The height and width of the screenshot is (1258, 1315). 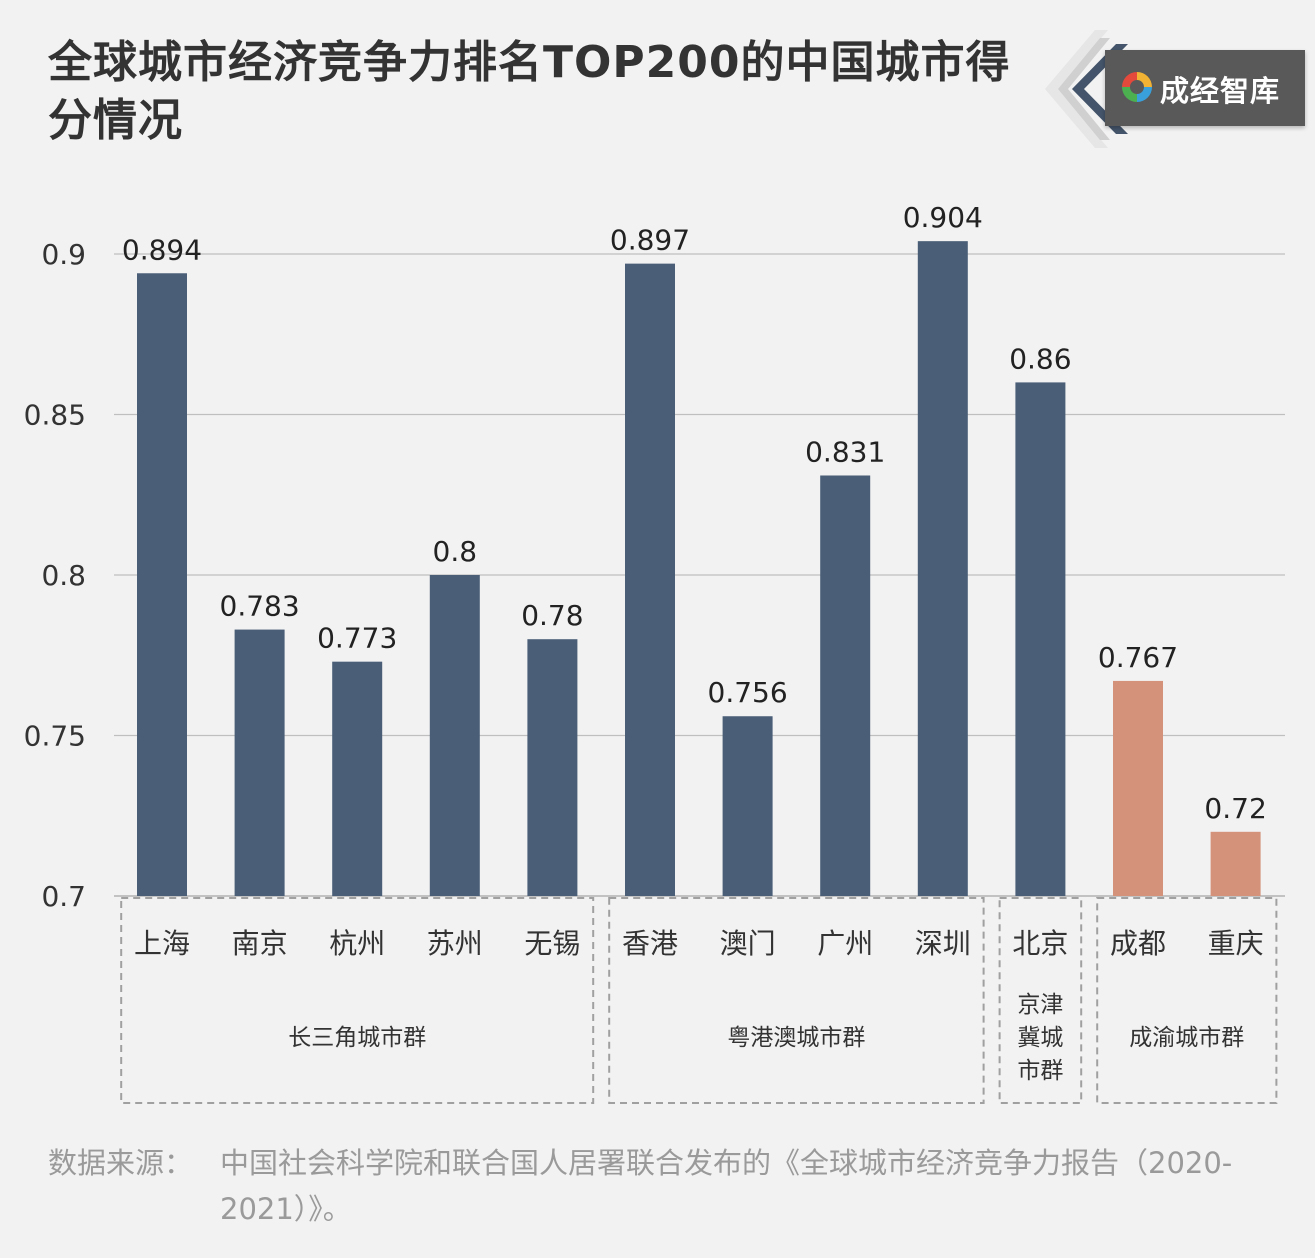 What do you see at coordinates (845, 451) in the screenshot?
I see `data-label: 0.831` at bounding box center [845, 451].